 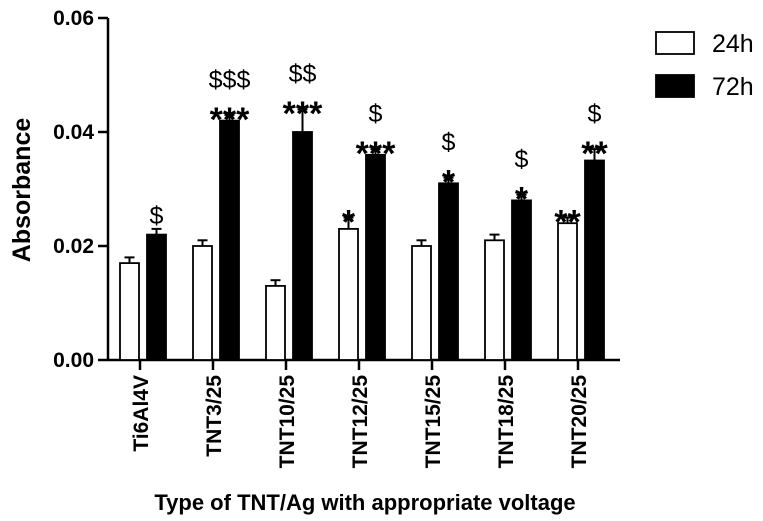 I want to click on x-tick-label: TNT12/25, so click(x=360, y=422).